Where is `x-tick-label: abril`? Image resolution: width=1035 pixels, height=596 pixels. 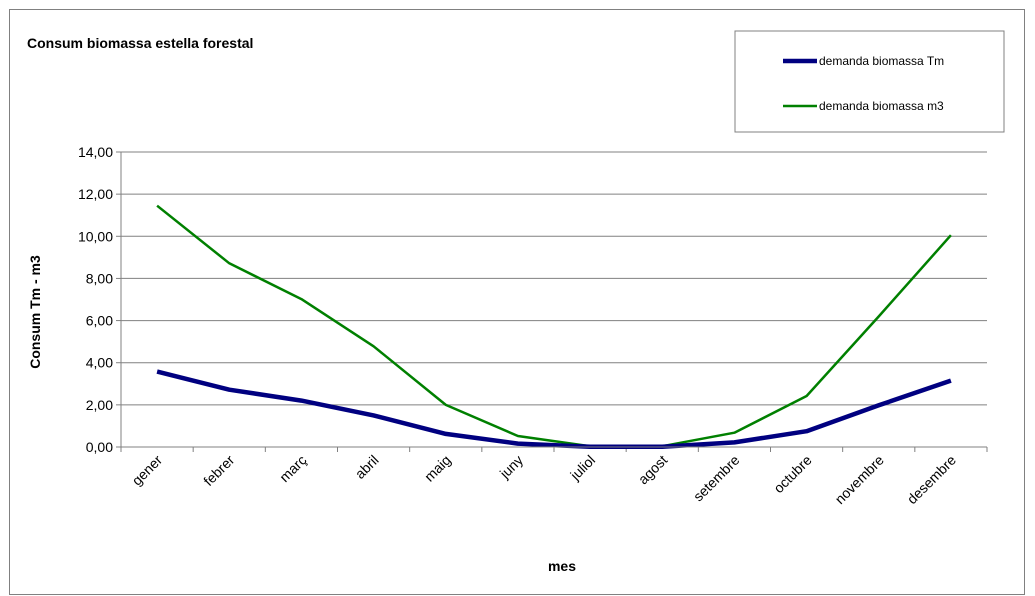 x-tick-label: abril is located at coordinates (367, 467).